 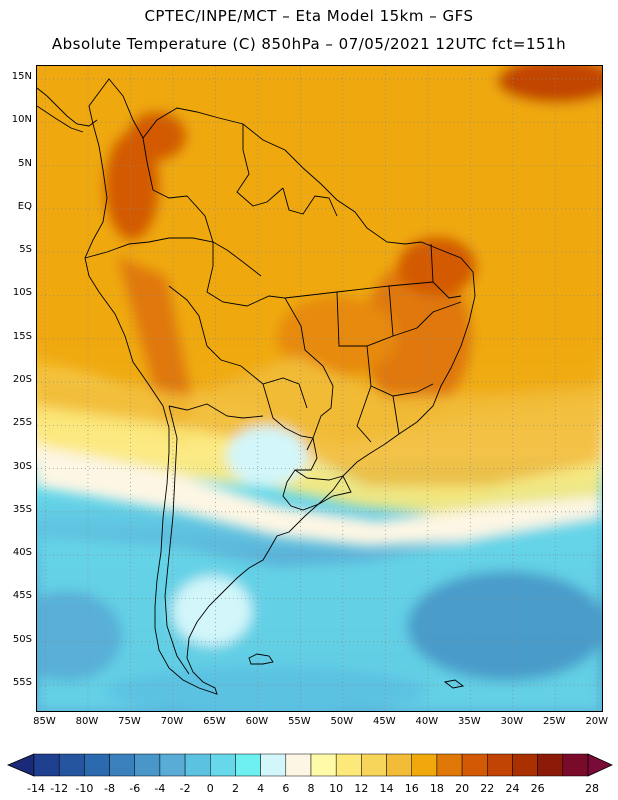 I want to click on lon-tick-label: 35W, so click(x=469, y=721).